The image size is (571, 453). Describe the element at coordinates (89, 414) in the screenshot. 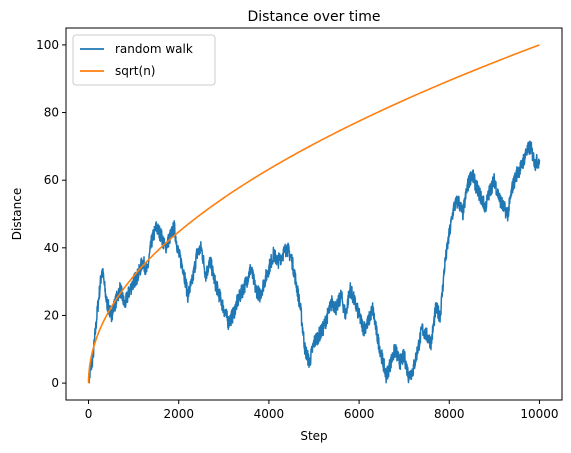

I see `x-tick-label: 0` at that location.